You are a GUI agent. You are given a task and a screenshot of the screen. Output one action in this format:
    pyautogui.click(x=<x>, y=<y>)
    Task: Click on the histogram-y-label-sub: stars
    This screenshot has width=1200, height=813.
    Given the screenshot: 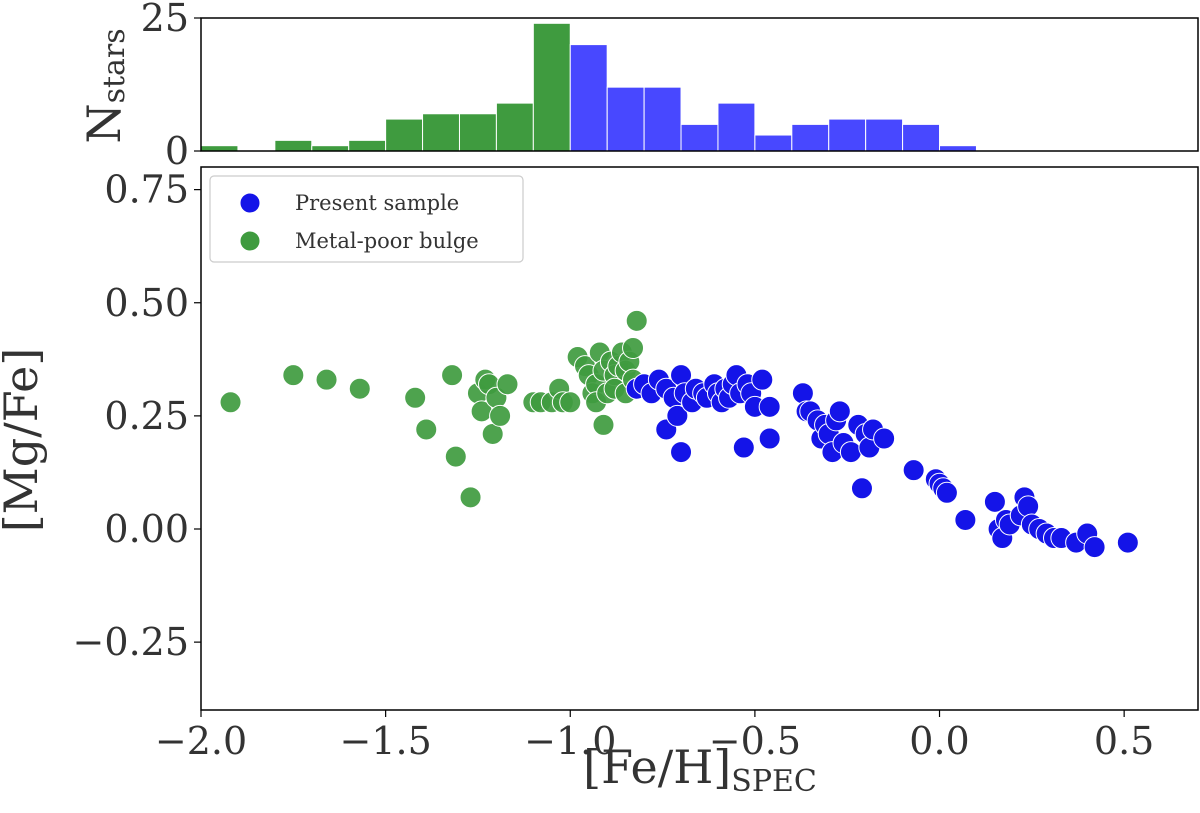 What is the action you would take?
    pyautogui.click(x=114, y=65)
    